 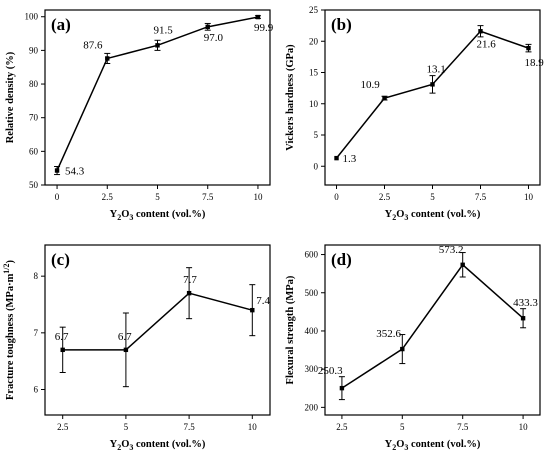 I want to click on data-label: 573.2, so click(x=451, y=250).